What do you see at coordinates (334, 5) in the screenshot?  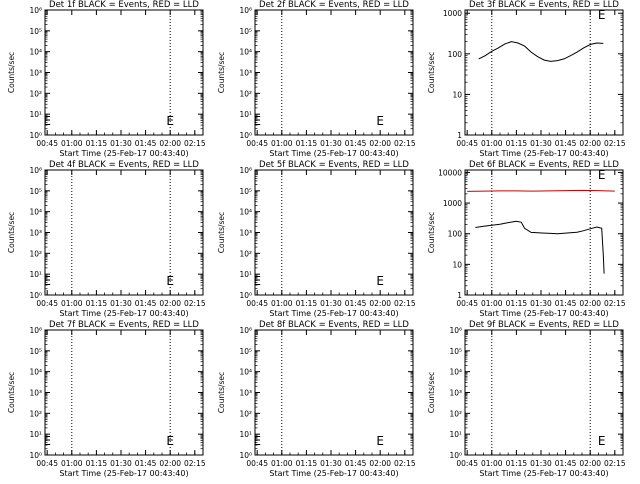 I see `panel-title: Det 2f BLACK = Events, RED = LLD` at bounding box center [334, 5].